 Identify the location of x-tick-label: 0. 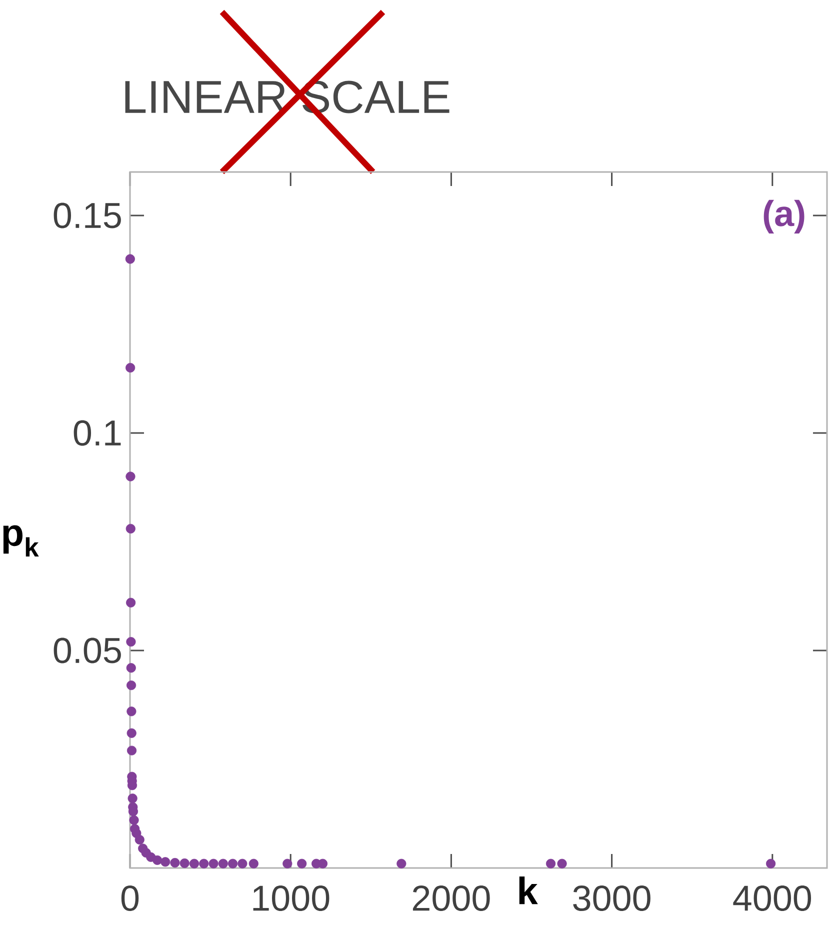
(130, 899).